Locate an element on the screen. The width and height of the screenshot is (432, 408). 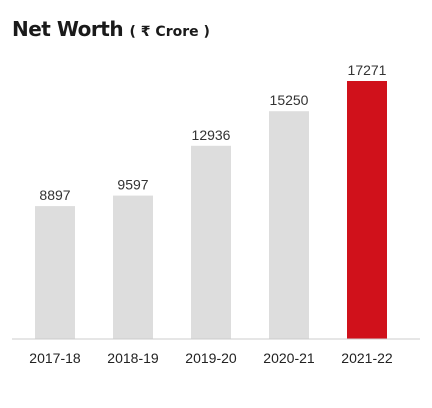
category-label-2021-22: 2021-22 is located at coordinates (367, 358).